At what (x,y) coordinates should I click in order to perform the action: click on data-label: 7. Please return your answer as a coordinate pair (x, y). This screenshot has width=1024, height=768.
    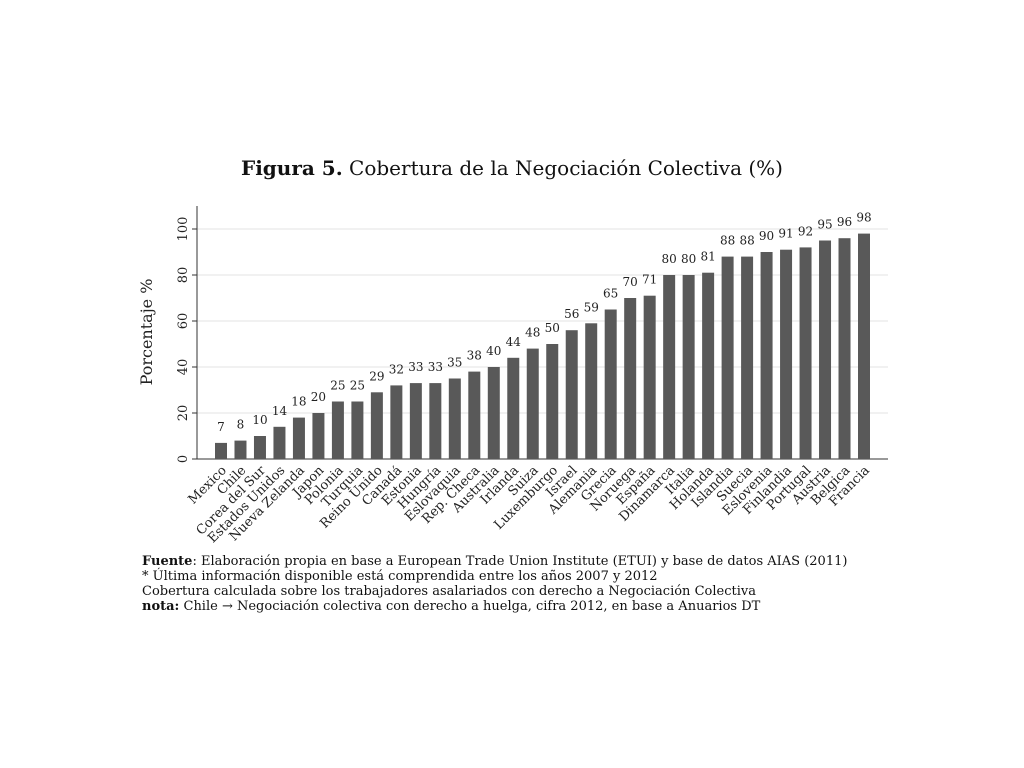
    Looking at the image, I should click on (221, 427).